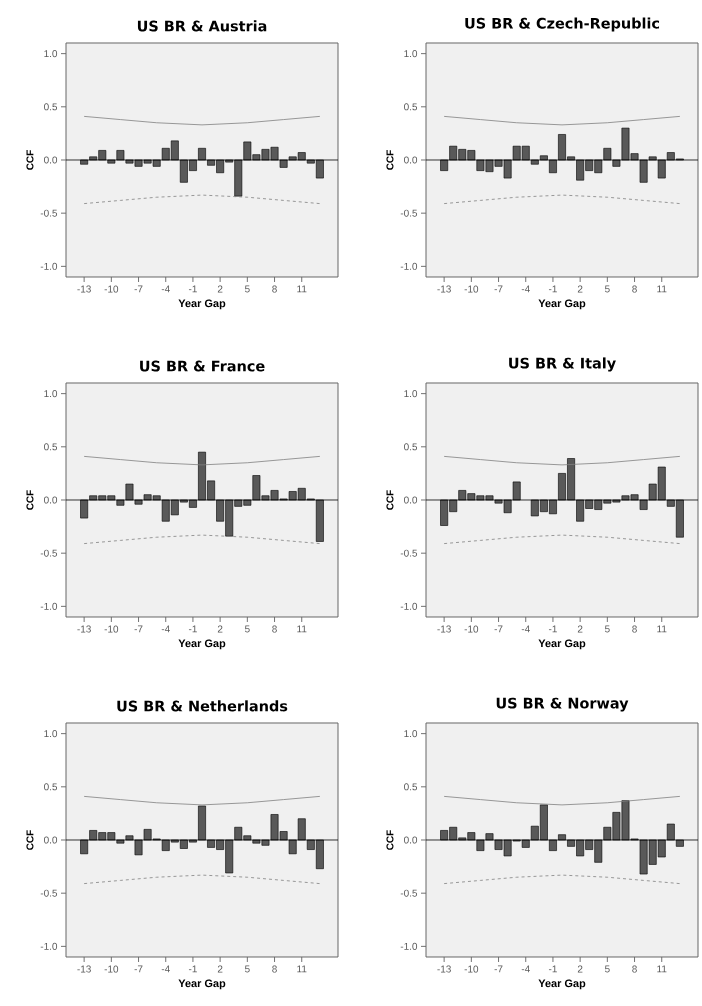 Image resolution: width=702 pixels, height=1006 pixels. I want to click on chart-title: US BR & Italy, so click(562, 364).